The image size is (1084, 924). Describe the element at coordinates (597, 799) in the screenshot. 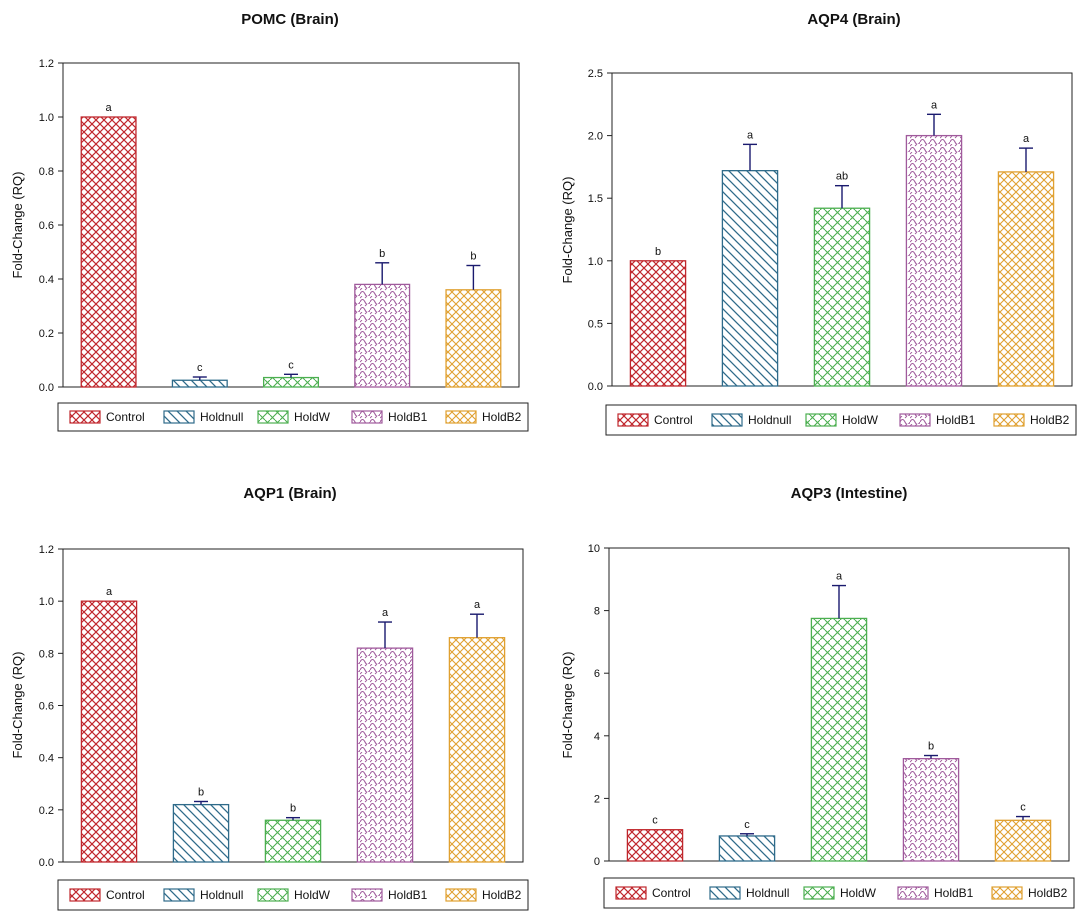

I see `y-tick-label: 2` at that location.